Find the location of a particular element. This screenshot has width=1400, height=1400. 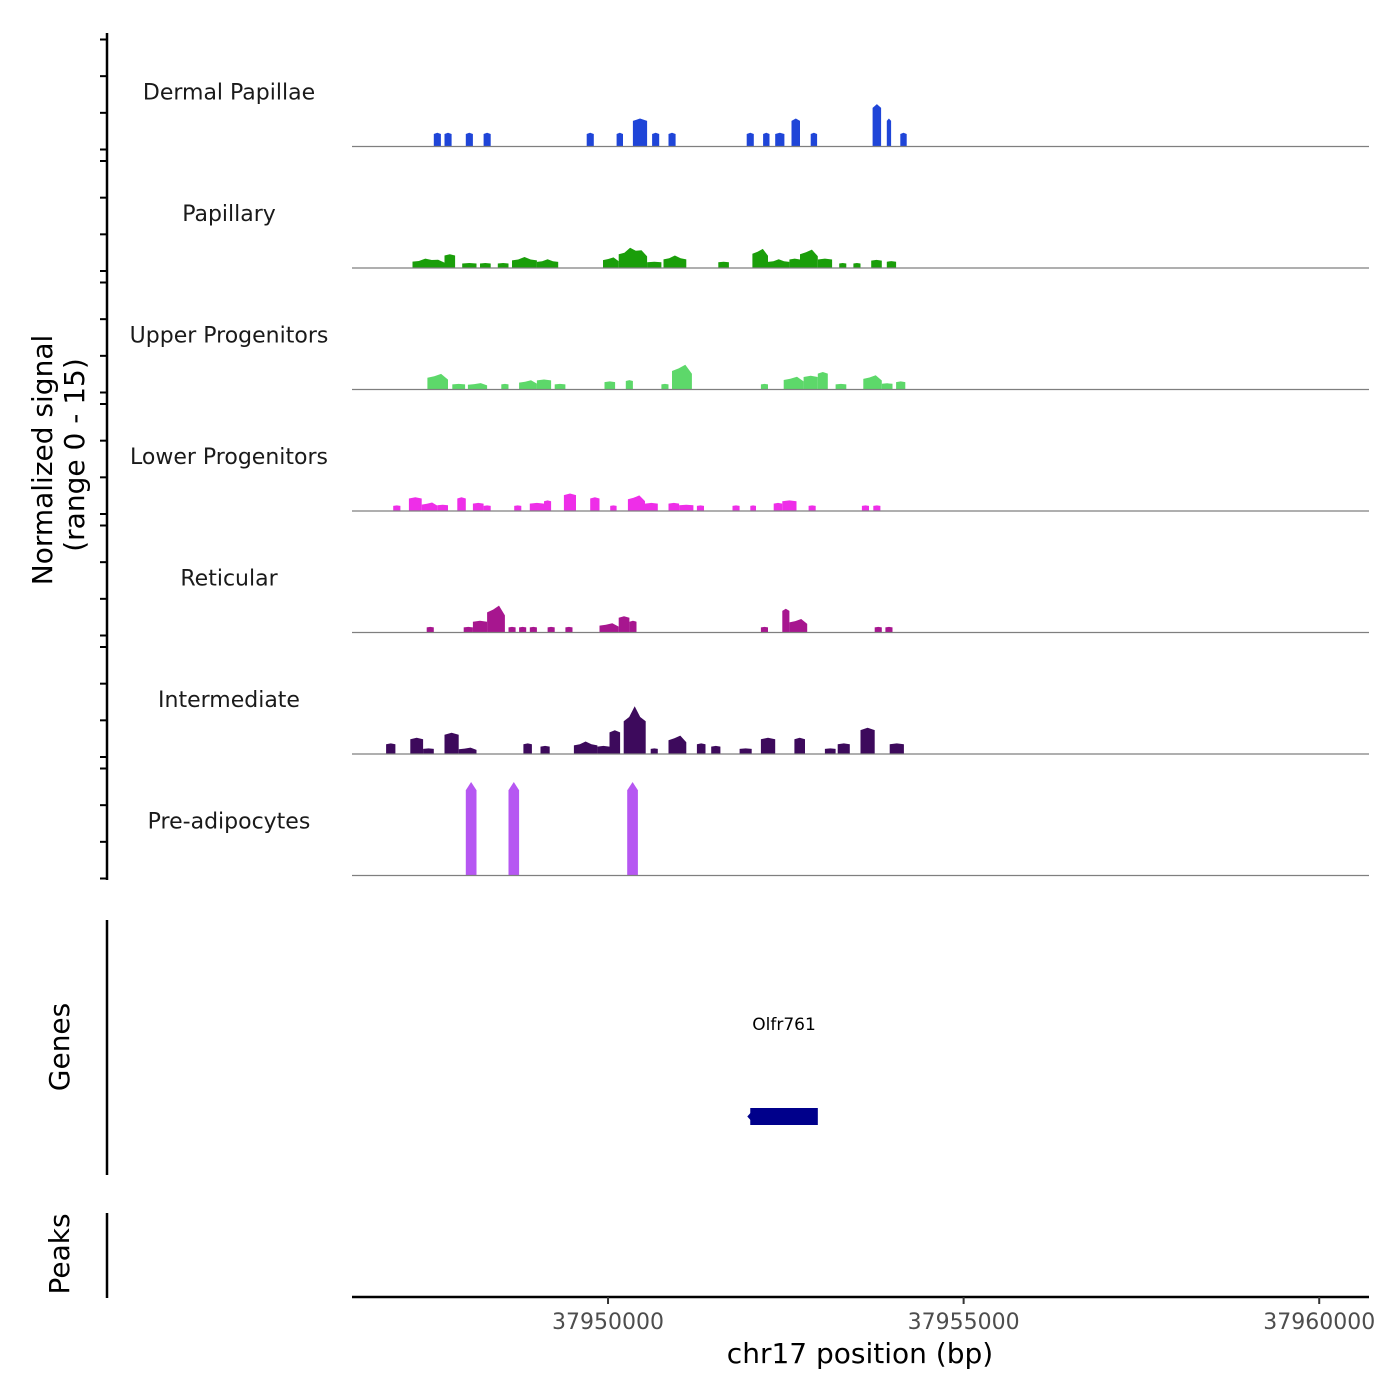

track-papillary: Papillary is located at coordinates (775, 235).